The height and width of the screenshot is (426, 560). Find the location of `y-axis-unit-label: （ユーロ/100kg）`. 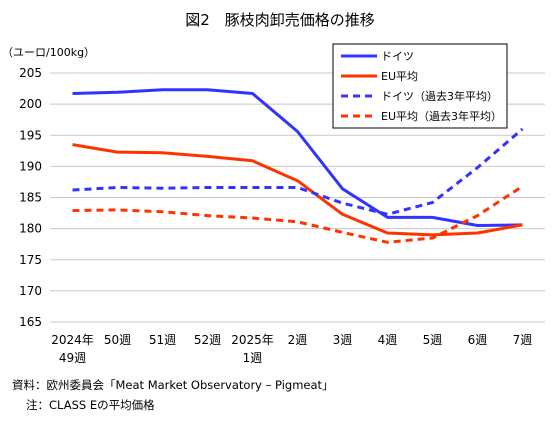

y-axis-unit-label: （ユーロ/100kg） is located at coordinates (48, 52).